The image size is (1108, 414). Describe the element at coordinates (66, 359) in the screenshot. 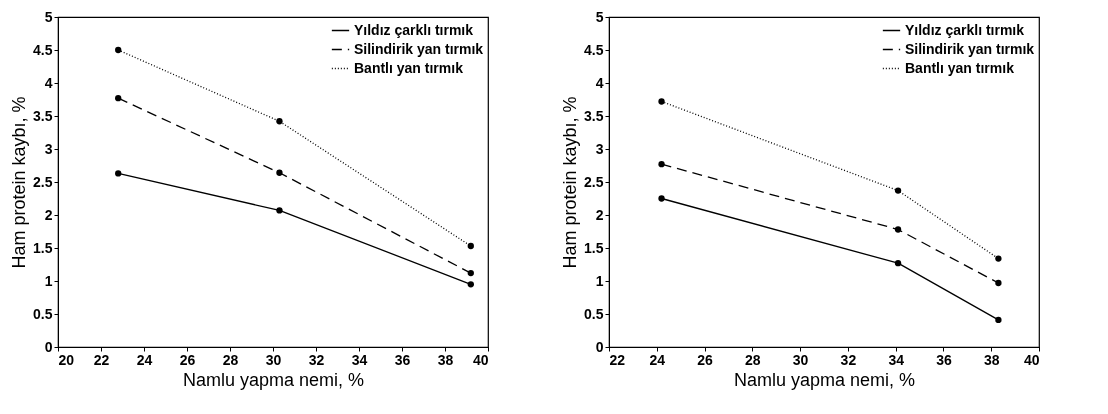

I see `x-tick-label: 20` at that location.